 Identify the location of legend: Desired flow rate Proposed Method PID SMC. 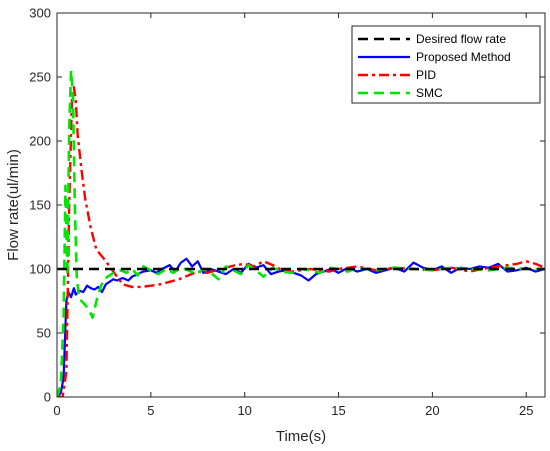
(446, 64).